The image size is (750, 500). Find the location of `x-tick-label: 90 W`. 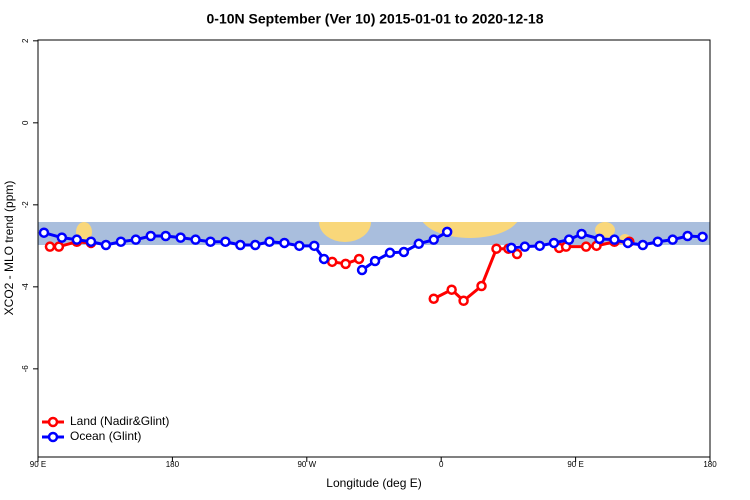

x-tick-label: 90 W is located at coordinates (306, 464).